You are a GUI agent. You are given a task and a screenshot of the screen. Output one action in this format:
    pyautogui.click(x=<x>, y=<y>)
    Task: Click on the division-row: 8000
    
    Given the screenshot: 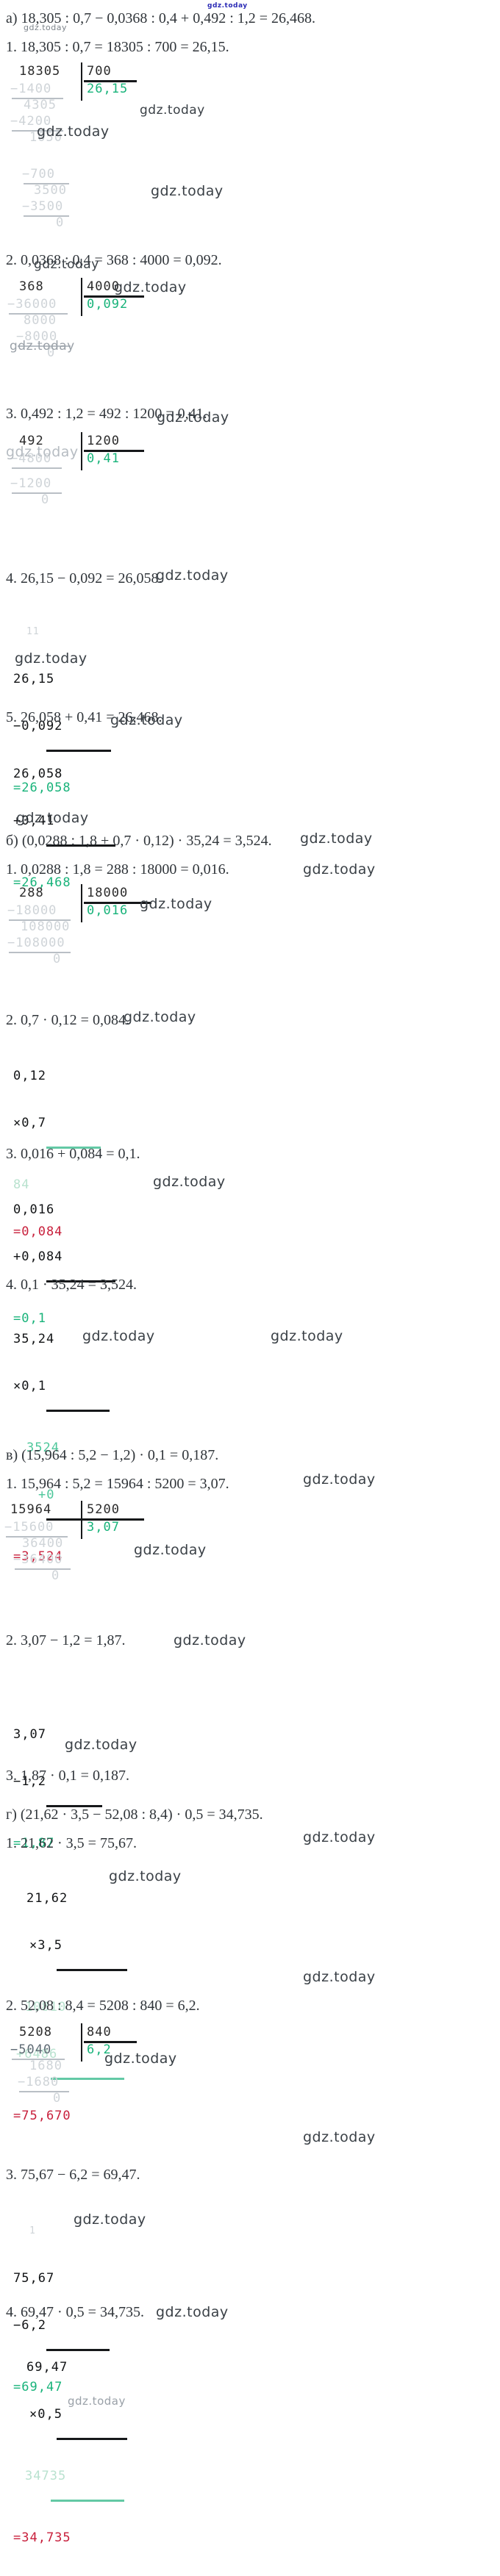 What is the action you would take?
    pyautogui.click(x=41, y=321)
    